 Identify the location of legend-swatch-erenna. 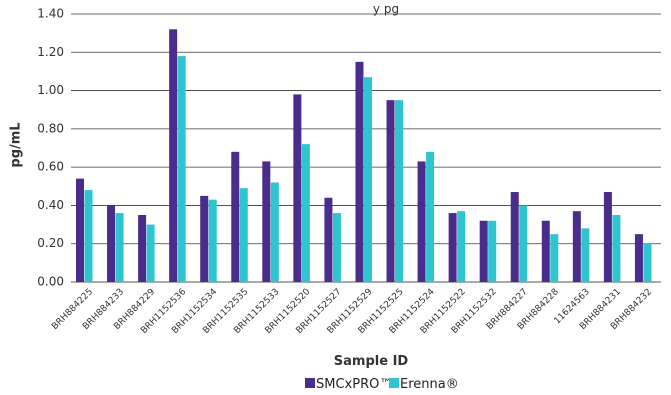
(394, 383).